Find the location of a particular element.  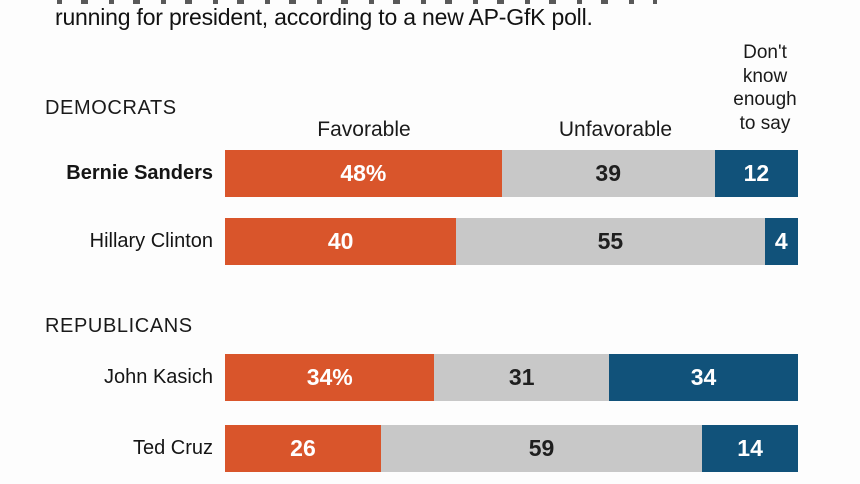

segment-dont-know: 34 is located at coordinates (703, 377).